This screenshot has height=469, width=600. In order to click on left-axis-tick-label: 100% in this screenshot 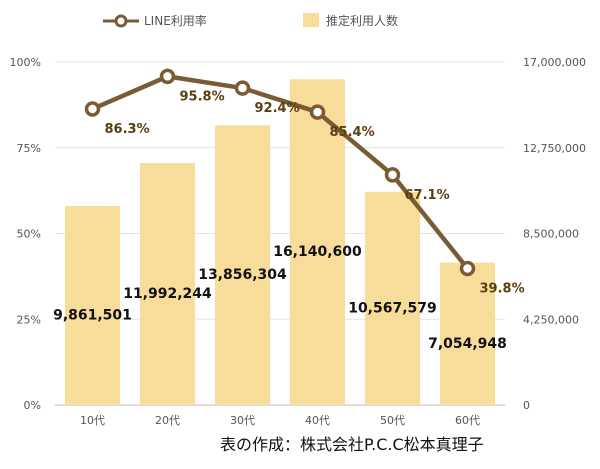, I will do `click(25, 62)`.